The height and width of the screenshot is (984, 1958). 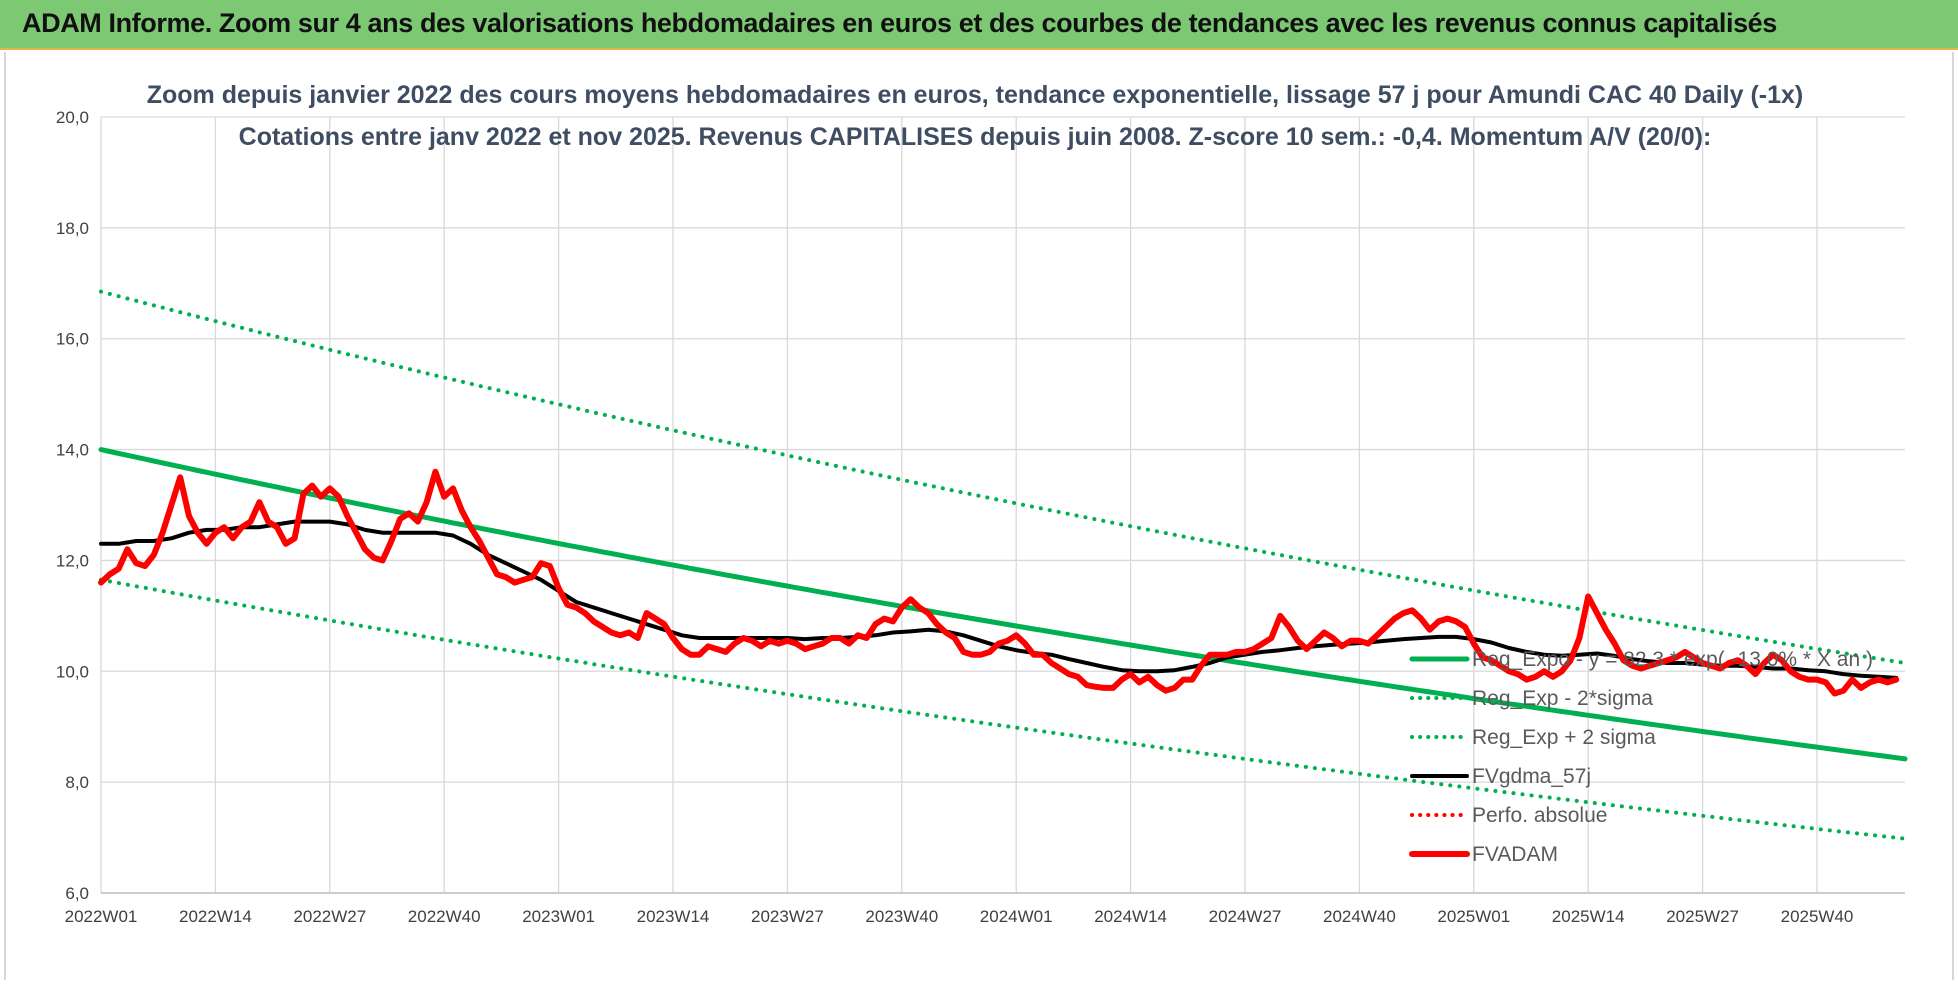 What do you see at coordinates (1245, 916) in the screenshot?
I see `x-tick-label: 2024W27` at bounding box center [1245, 916].